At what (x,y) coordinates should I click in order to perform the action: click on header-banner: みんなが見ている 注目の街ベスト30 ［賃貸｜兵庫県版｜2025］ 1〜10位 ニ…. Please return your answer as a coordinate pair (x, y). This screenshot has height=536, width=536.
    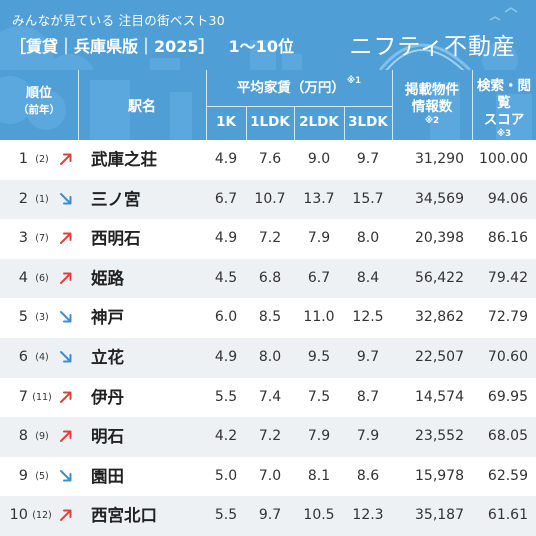
    Looking at the image, I should click on (268, 35).